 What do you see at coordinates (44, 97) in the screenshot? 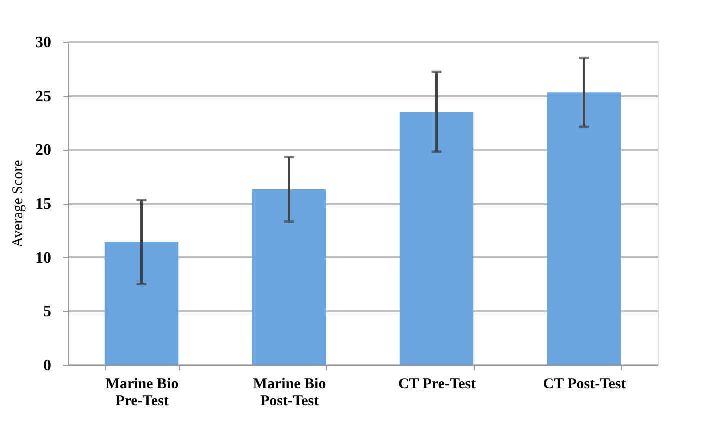
I see `y-tick-label: 25` at bounding box center [44, 97].